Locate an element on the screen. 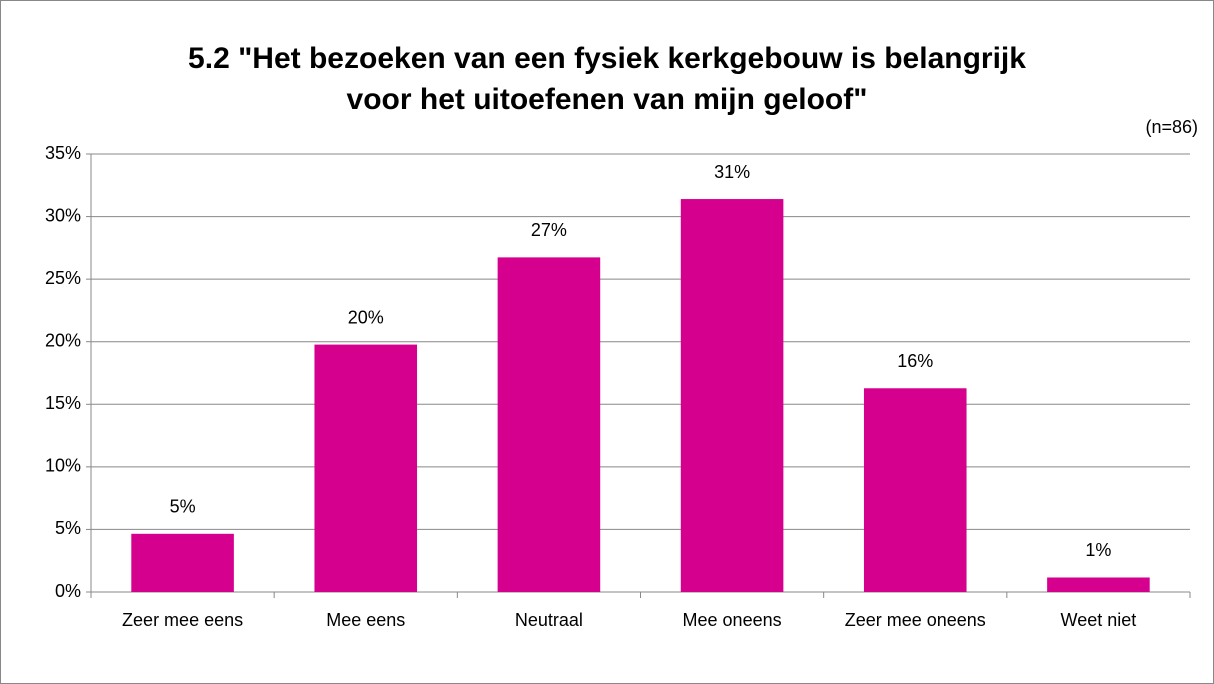  y-tick-label: 5% is located at coordinates (68, 528).